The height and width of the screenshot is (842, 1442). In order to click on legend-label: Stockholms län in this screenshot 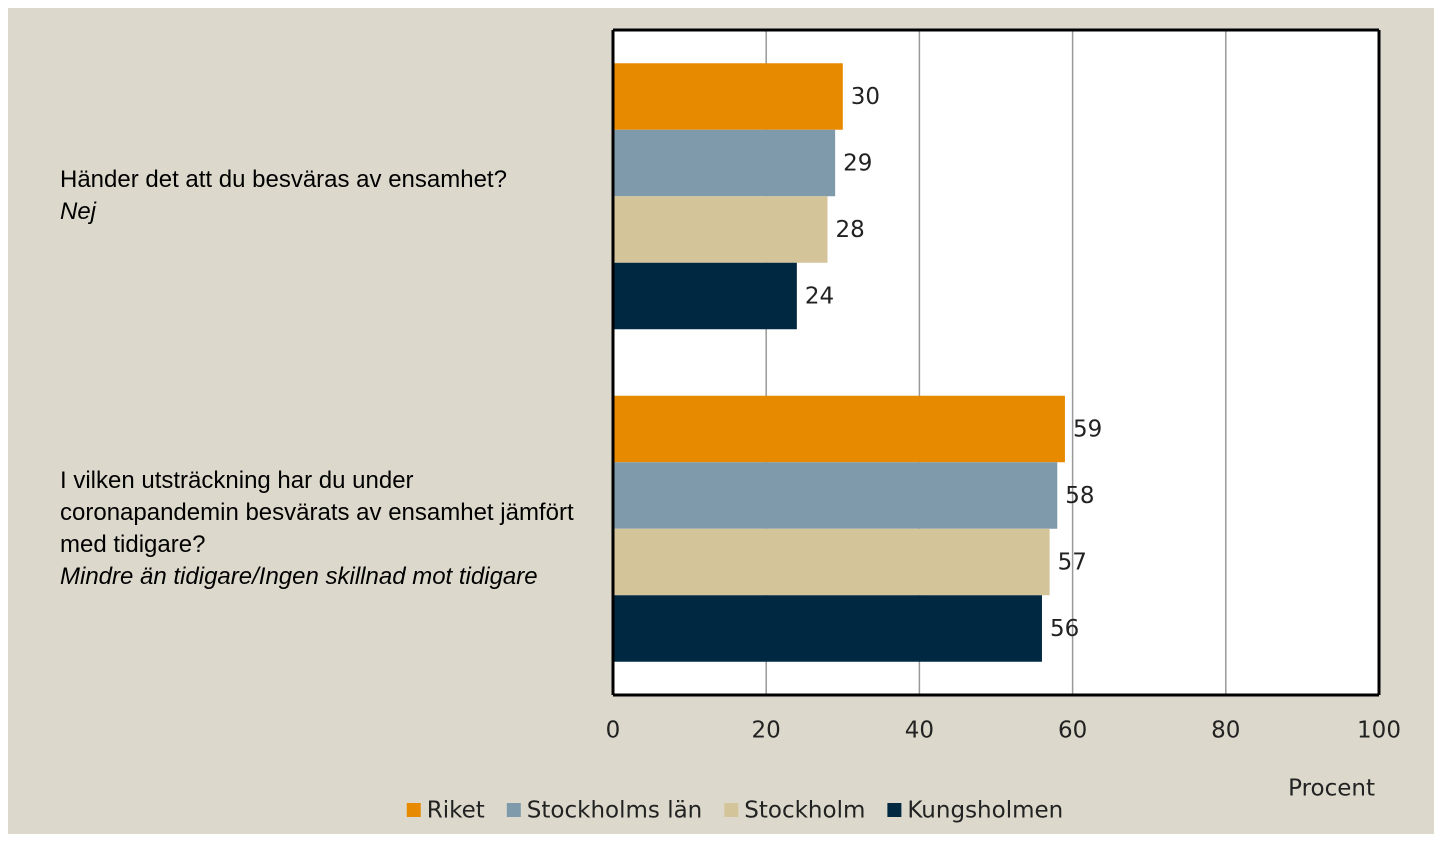, I will do `click(614, 811)`.